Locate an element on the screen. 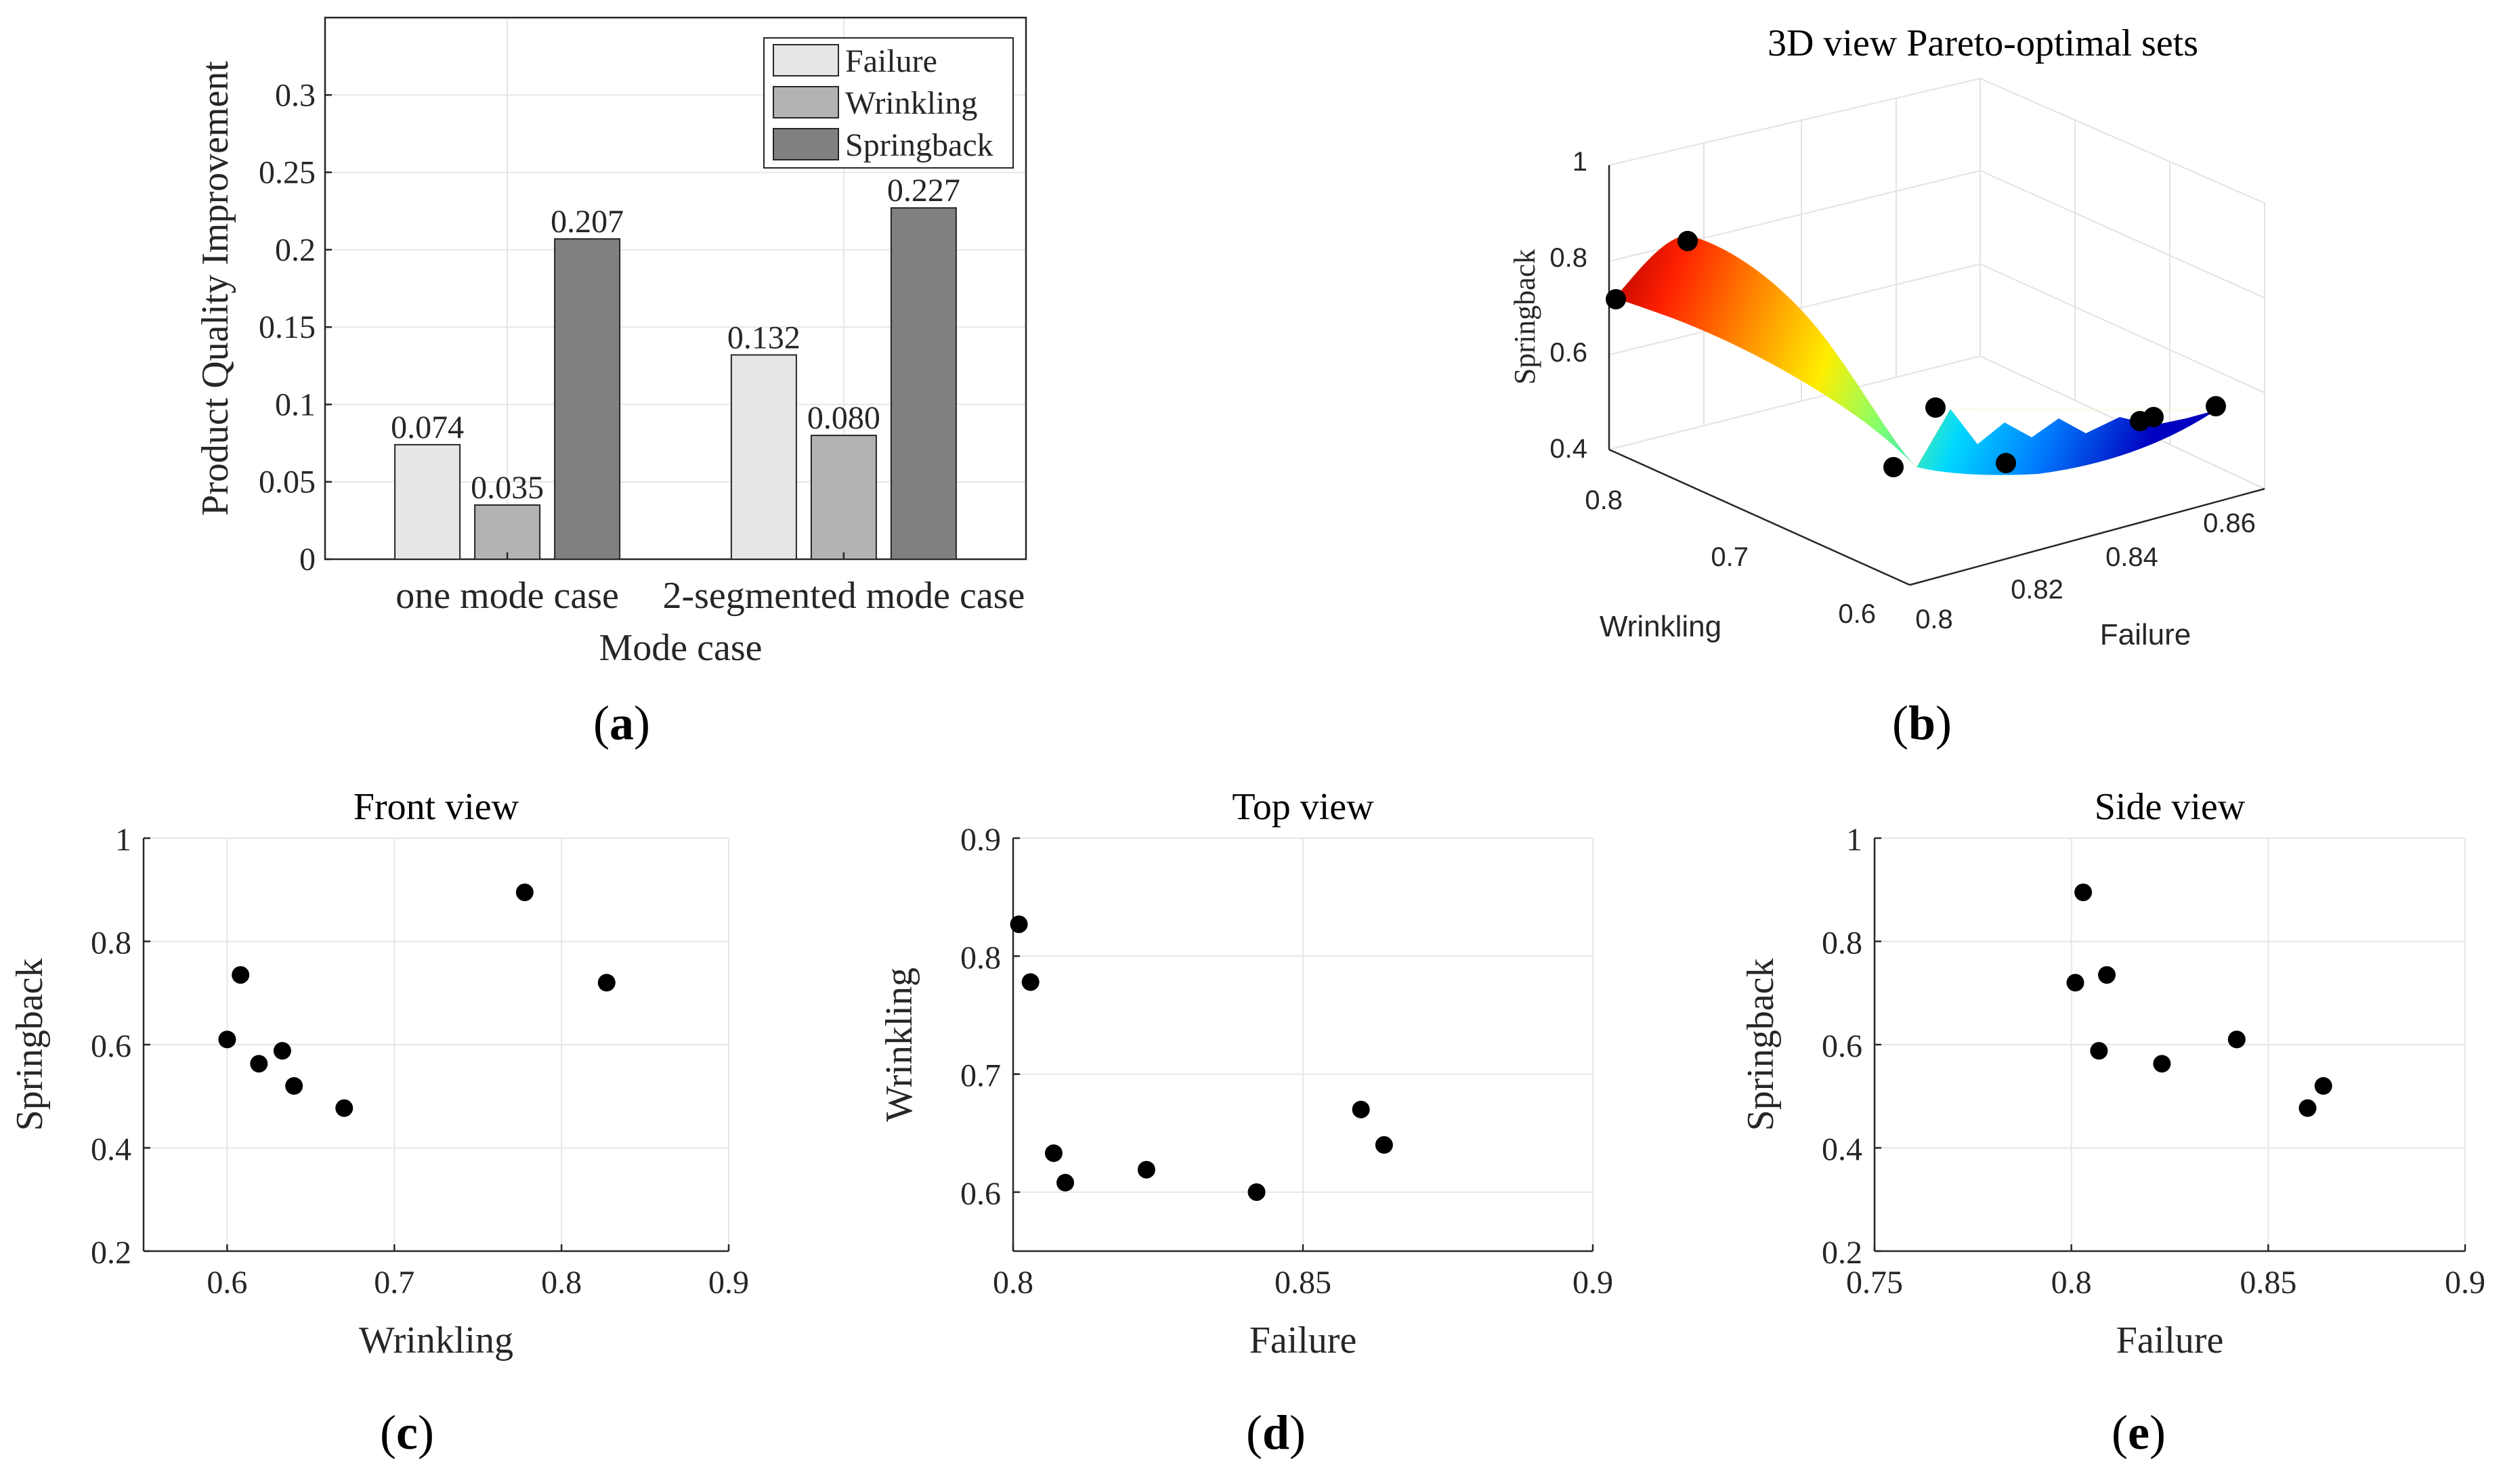 This screenshot has width=2503, height=1484. x-category-label: one mode case is located at coordinates (507, 596).